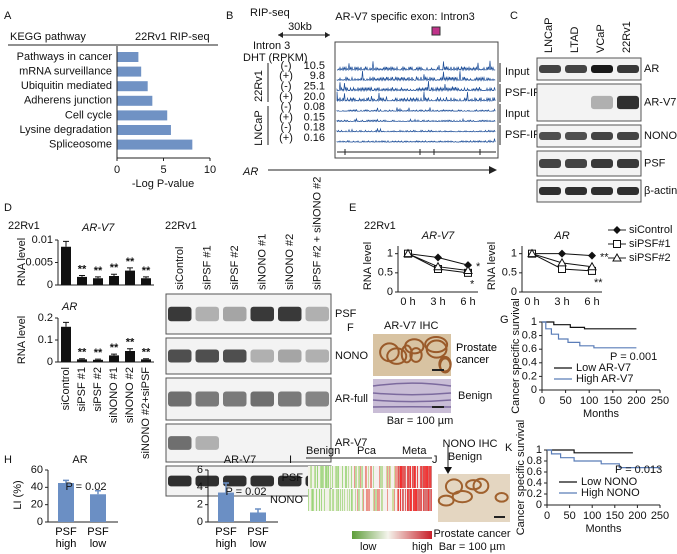 Image resolution: width=677 pixels, height=554 pixels. I want to click on y-tick-label: 1, so click(534, 322).